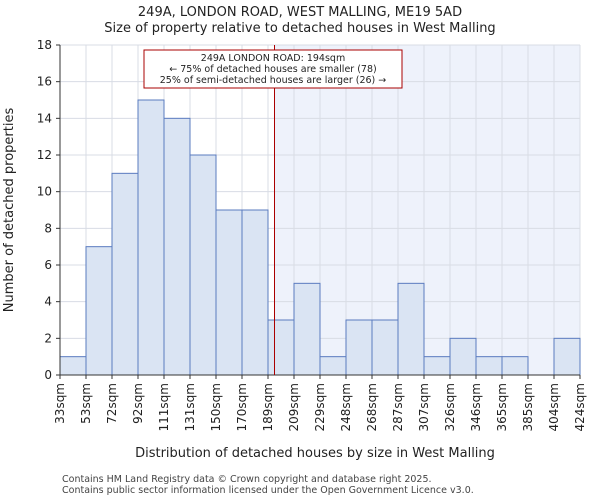  Describe the element at coordinates (216, 407) in the screenshot. I see `x-tick-label: 150sqm` at that location.